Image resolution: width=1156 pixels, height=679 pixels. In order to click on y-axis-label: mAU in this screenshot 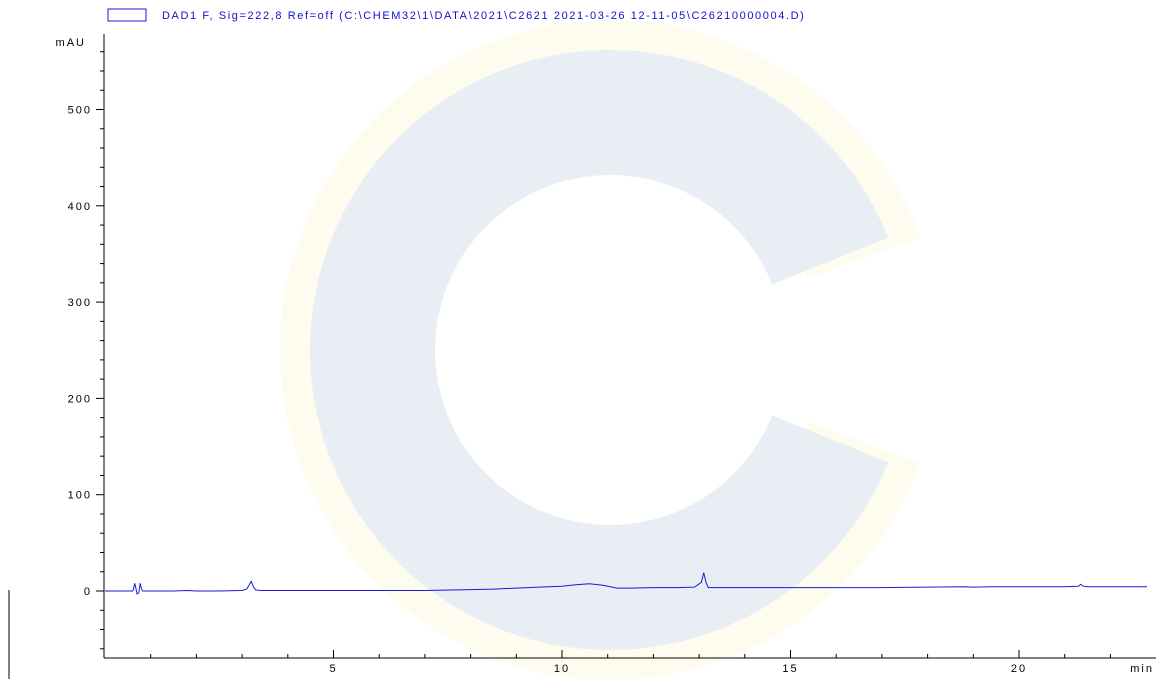, I will do `click(71, 43)`.